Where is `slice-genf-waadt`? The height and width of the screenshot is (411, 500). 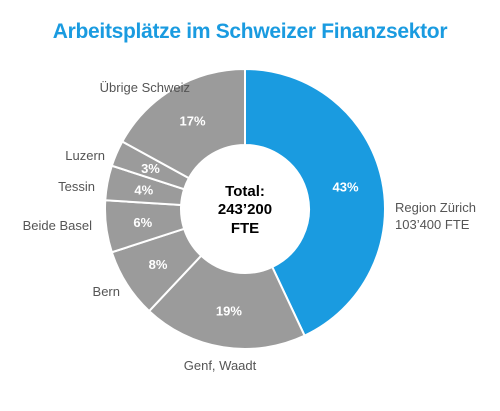
slice-genf-waadt is located at coordinates (226, 302).